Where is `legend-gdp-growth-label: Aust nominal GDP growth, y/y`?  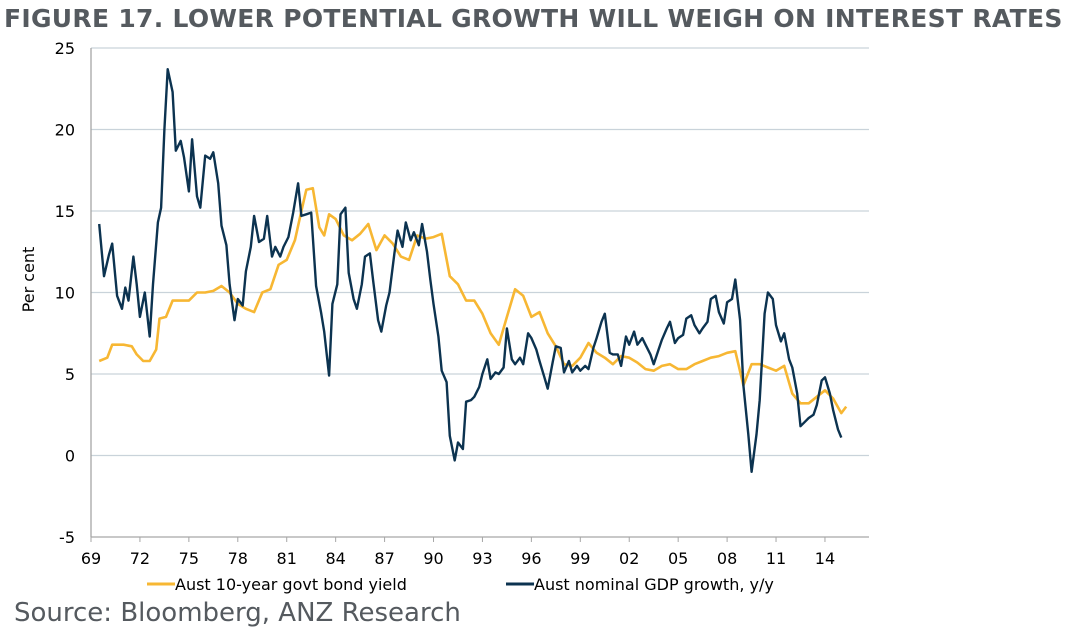 legend-gdp-growth-label: Aust nominal GDP growth, y/y is located at coordinates (654, 584).